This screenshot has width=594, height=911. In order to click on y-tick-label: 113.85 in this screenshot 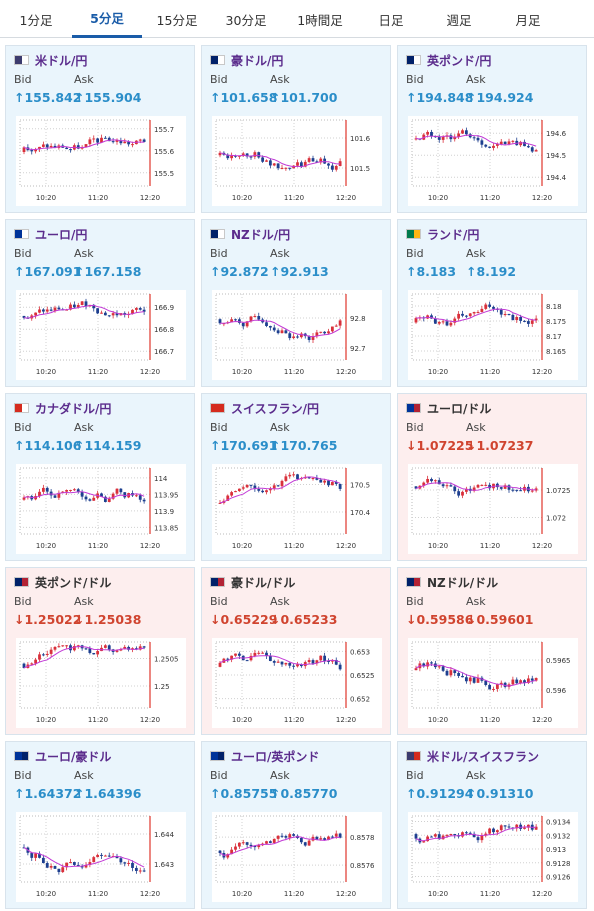, I will do `click(166, 528)`.